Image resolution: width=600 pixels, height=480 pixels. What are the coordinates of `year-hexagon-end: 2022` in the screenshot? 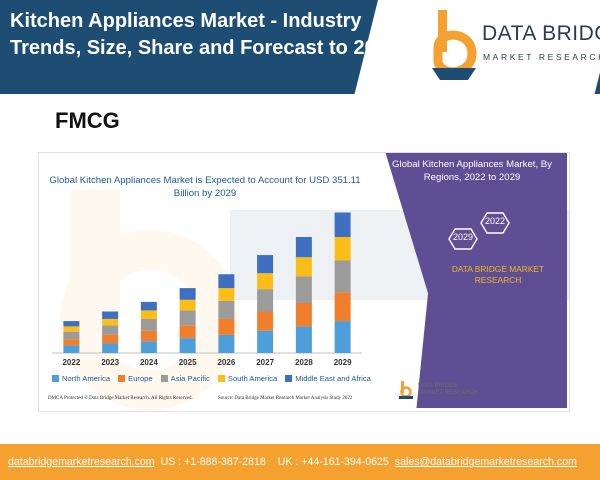 It's located at (495, 223).